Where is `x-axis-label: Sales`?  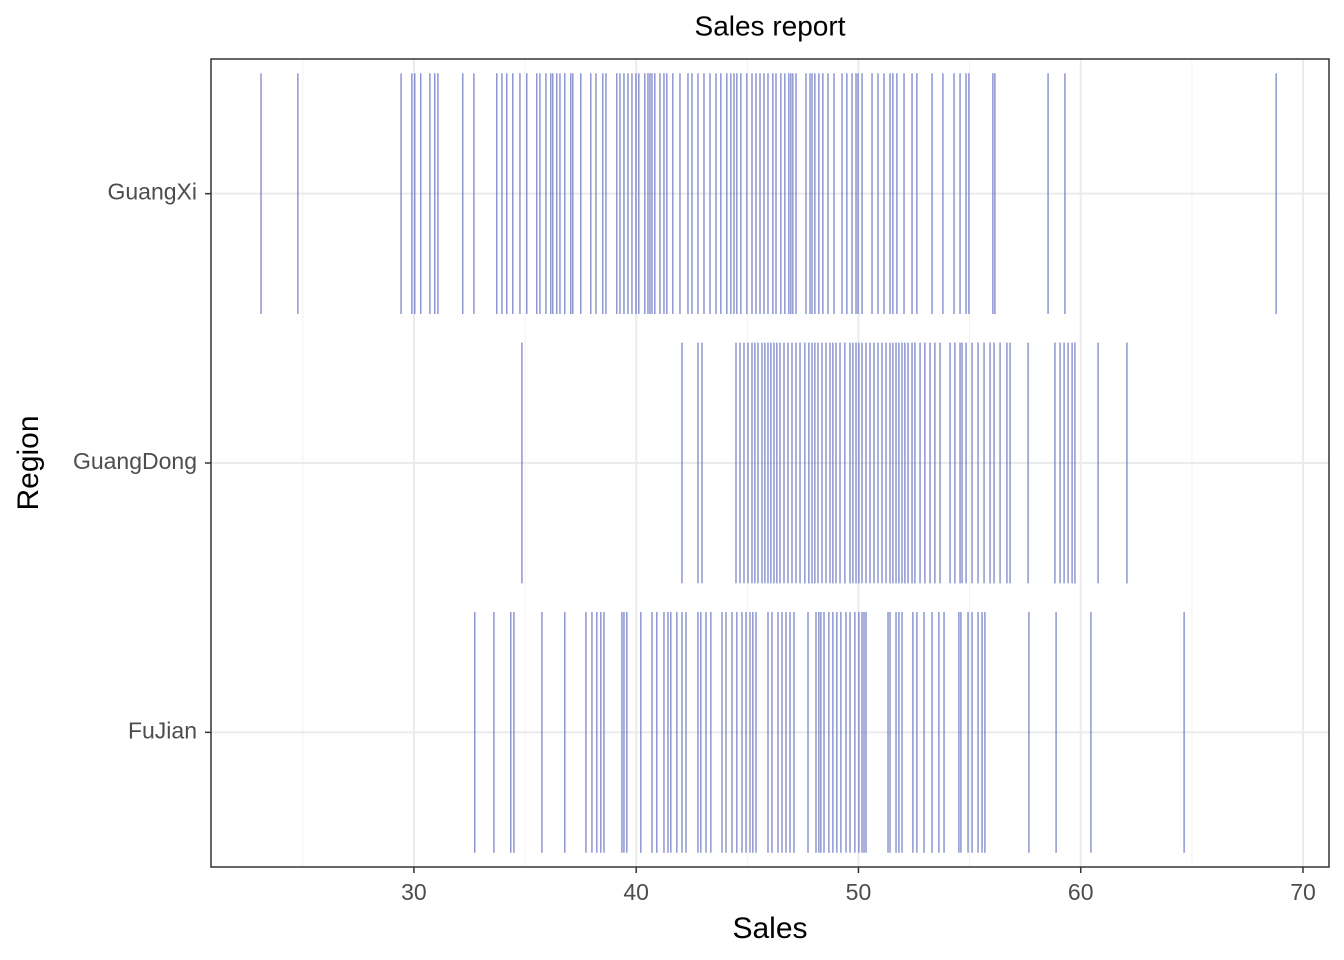 x-axis-label: Sales is located at coordinates (769, 928).